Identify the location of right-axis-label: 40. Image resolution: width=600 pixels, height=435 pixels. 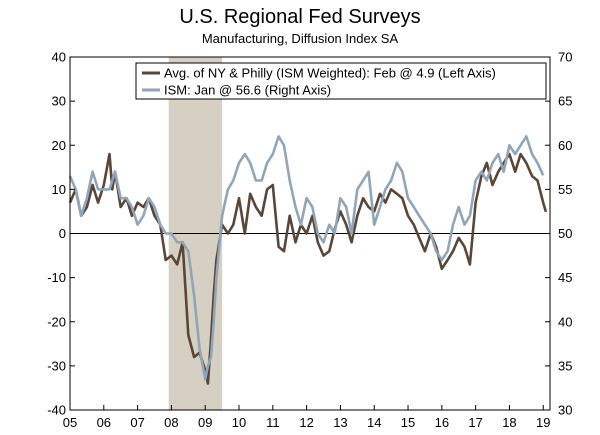
(565, 321).